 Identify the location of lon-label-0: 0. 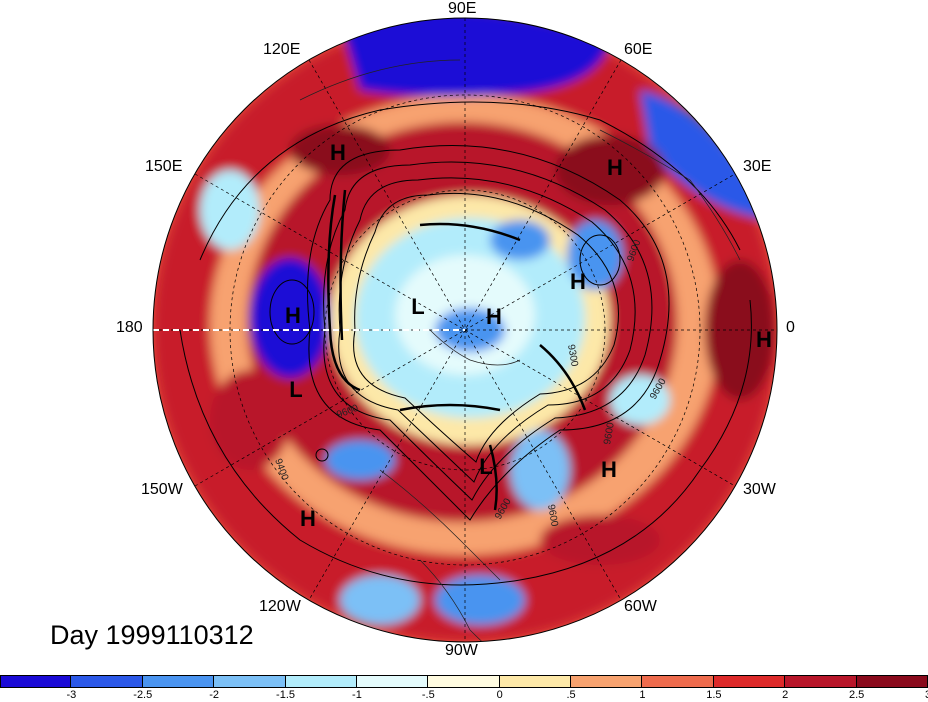
(790, 327).